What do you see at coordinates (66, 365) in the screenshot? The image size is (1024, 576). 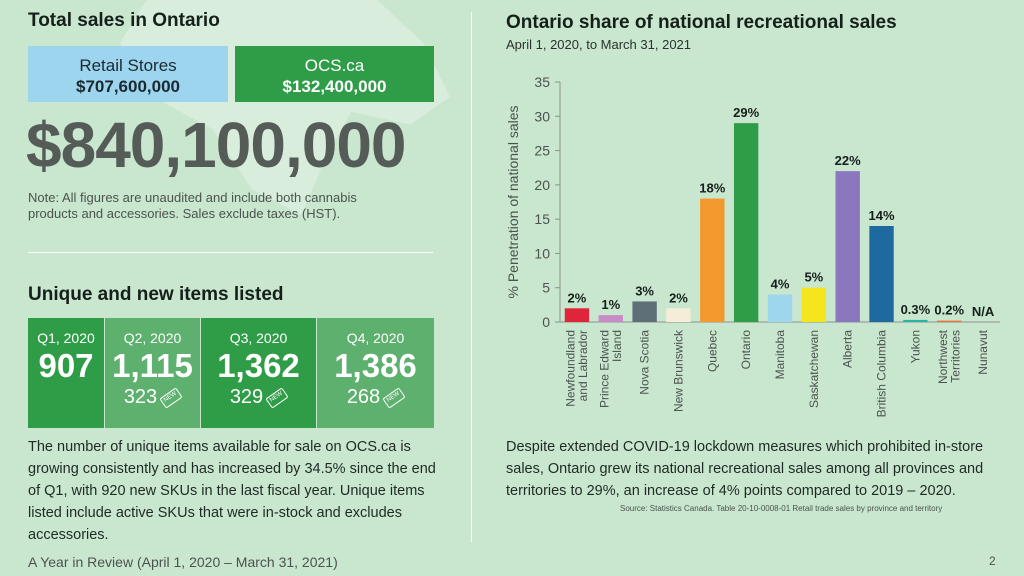 I see `quarter-items: 907` at bounding box center [66, 365].